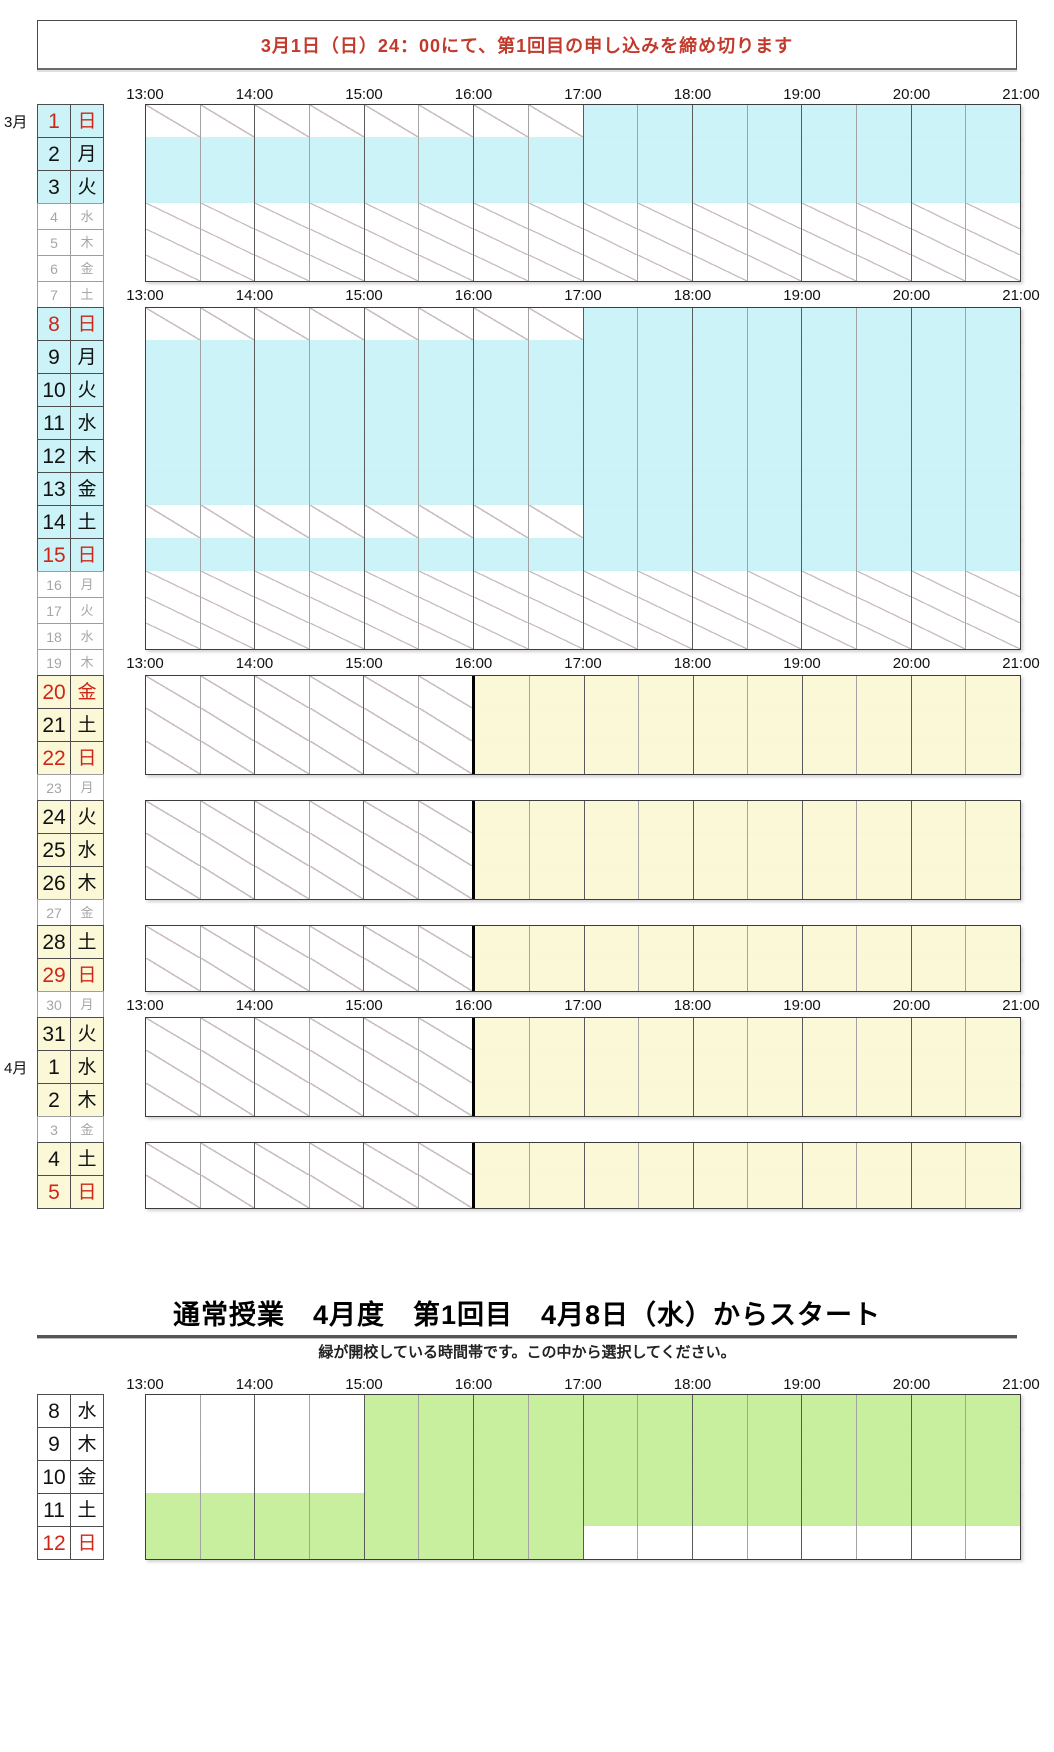  Describe the element at coordinates (54, 817) in the screenshot. I see `day-number: 24` at that location.